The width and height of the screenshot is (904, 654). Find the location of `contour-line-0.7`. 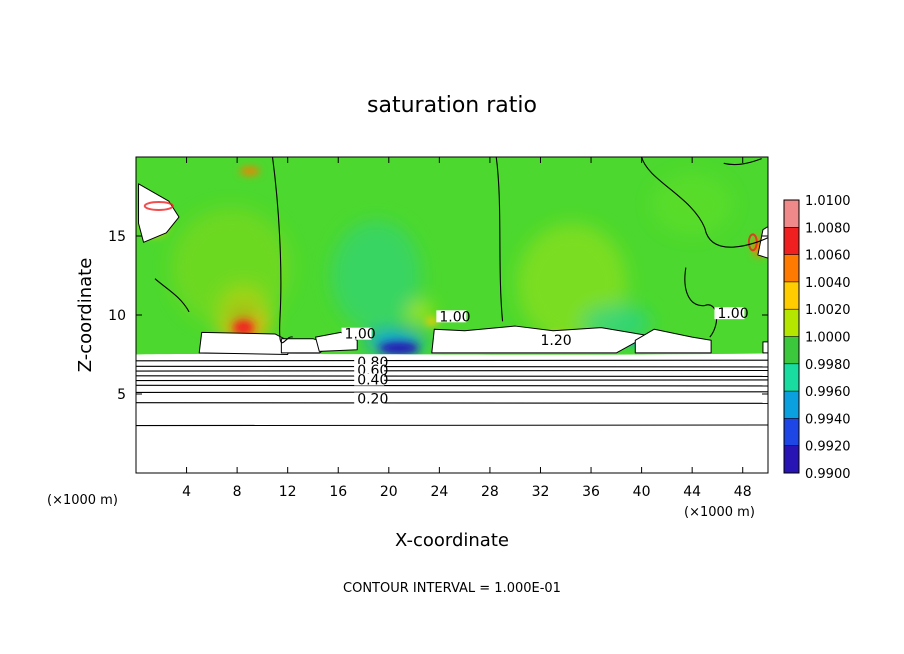

contour-line-0.7 is located at coordinates (452, 370).